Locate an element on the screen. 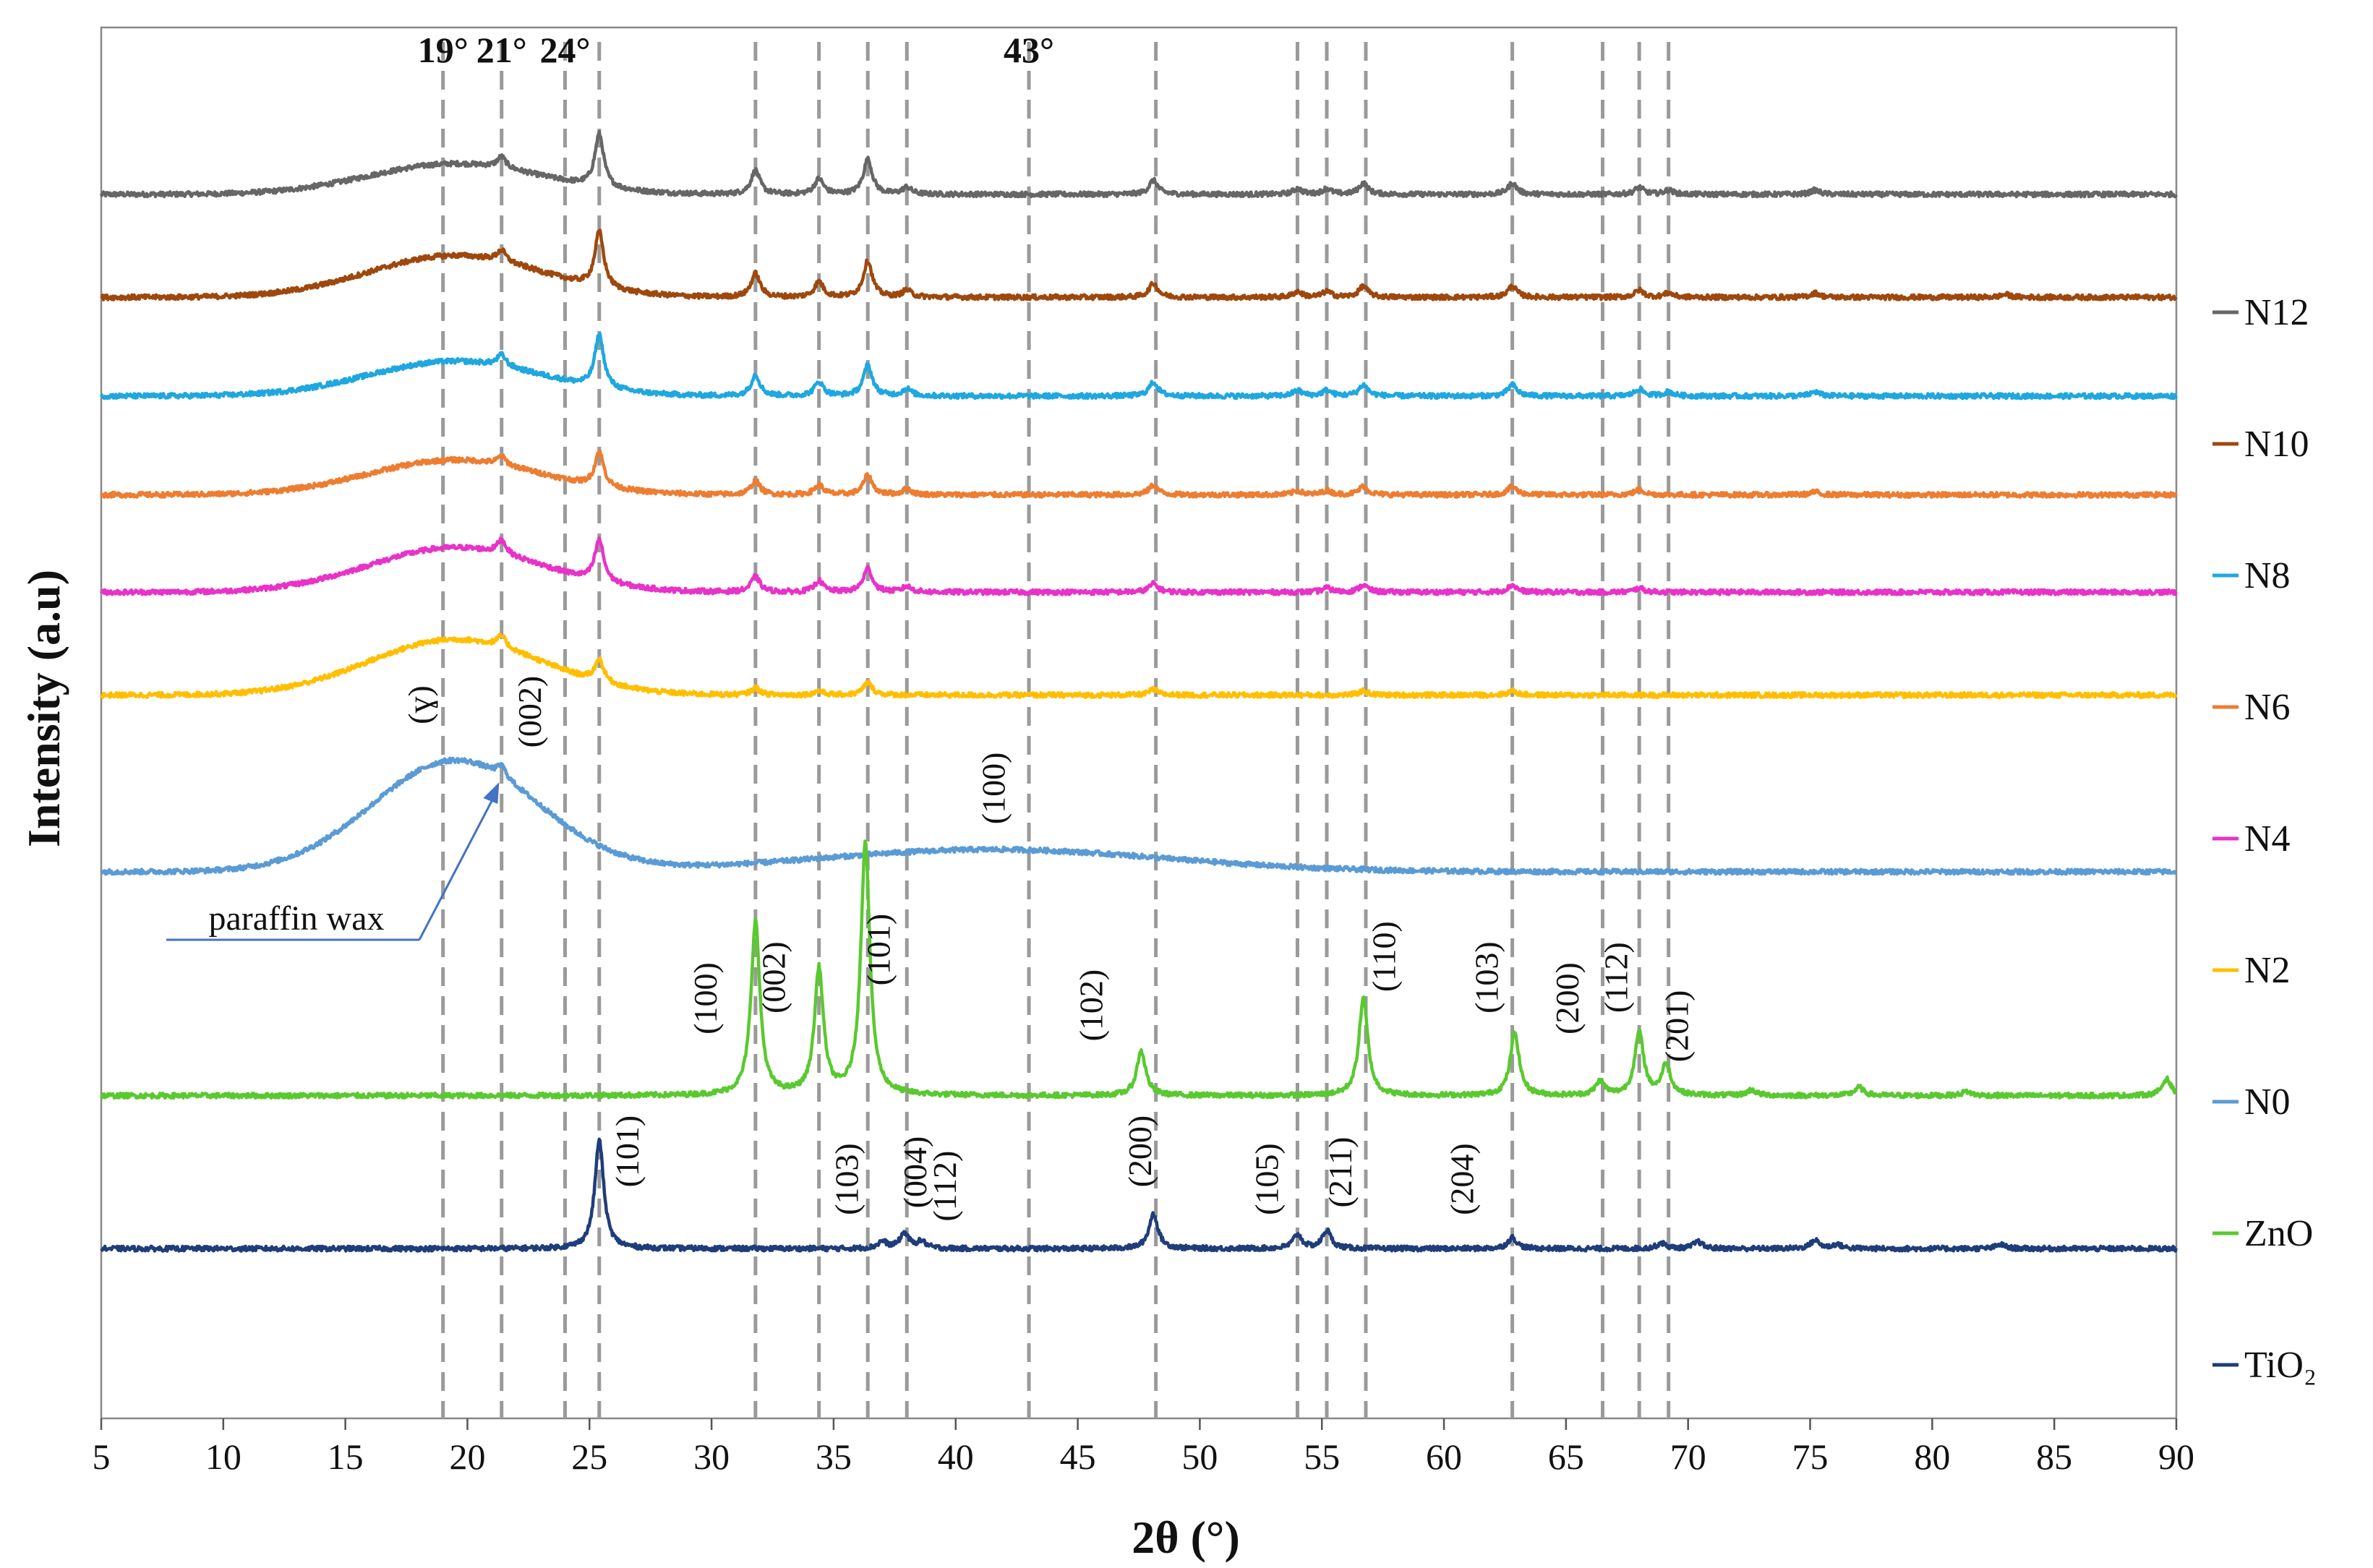  hkl-label: (211) is located at coordinates (1340, 1172).